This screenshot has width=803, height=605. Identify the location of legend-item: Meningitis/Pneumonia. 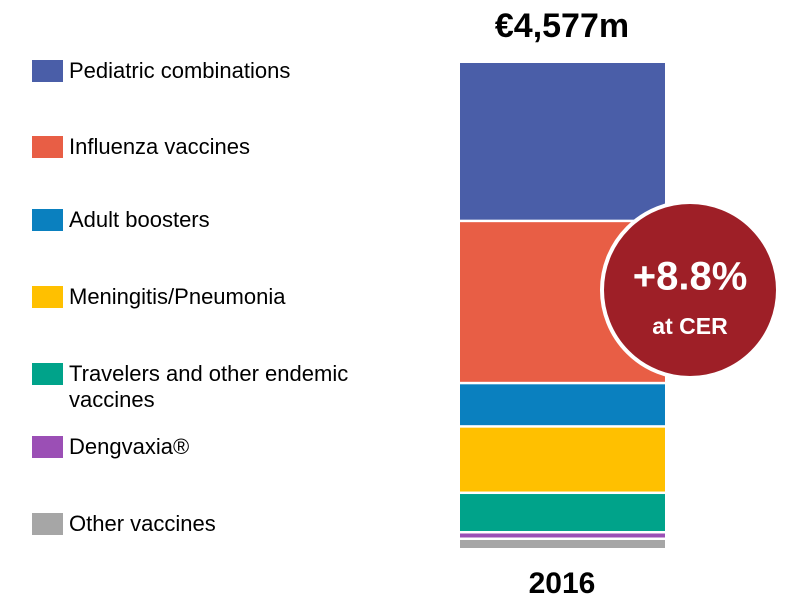
(242, 297).